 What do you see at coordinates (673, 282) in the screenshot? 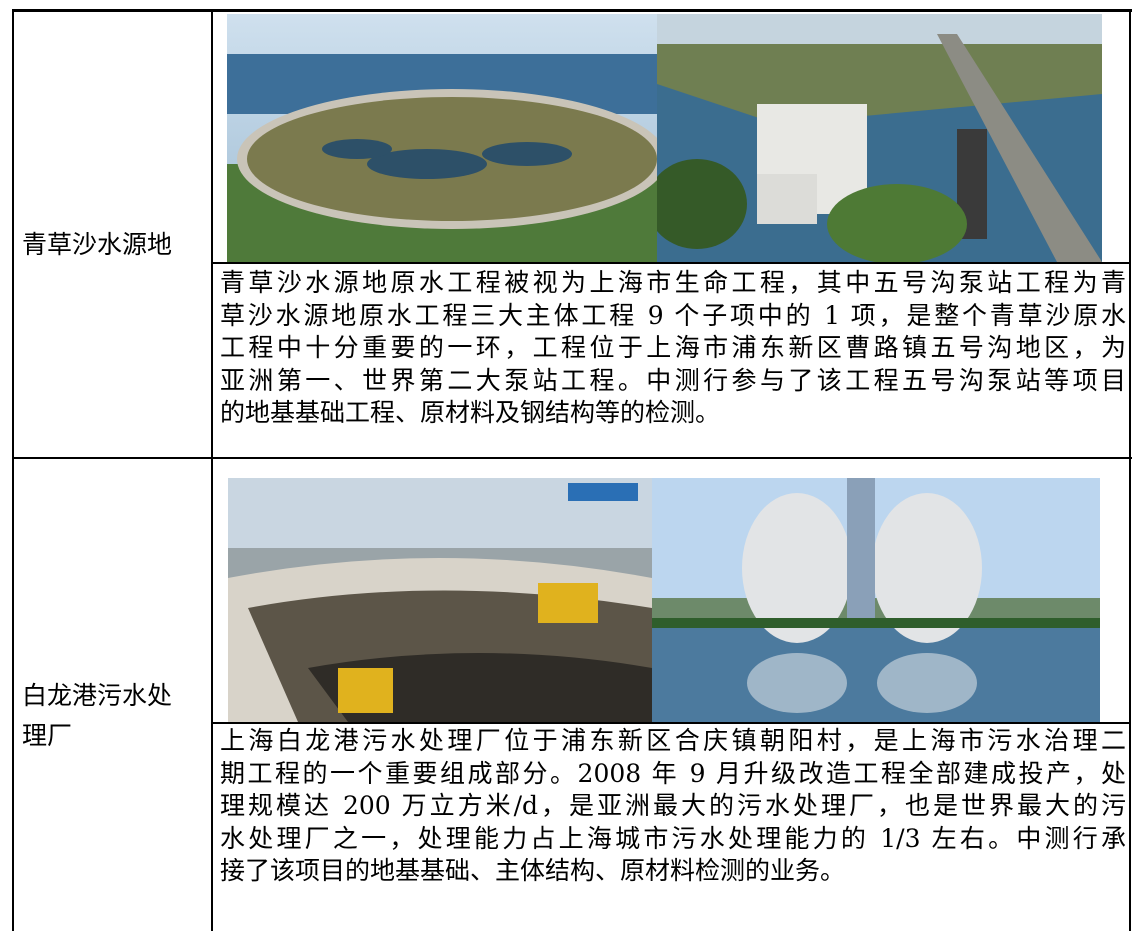
I see `text-line: 青草沙水源地原水工程被视为上海市生命工程，其中五号沟泵站工程为青` at bounding box center [673, 282].